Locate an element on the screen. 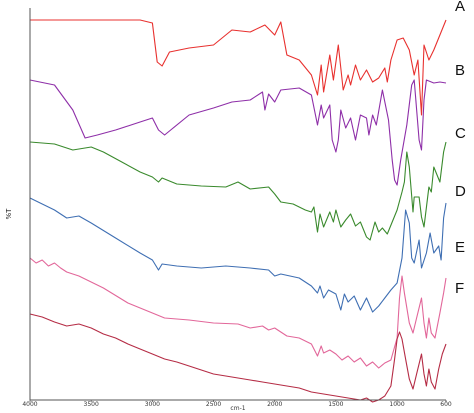  x-axis-title: cm-1 is located at coordinates (237, 408).